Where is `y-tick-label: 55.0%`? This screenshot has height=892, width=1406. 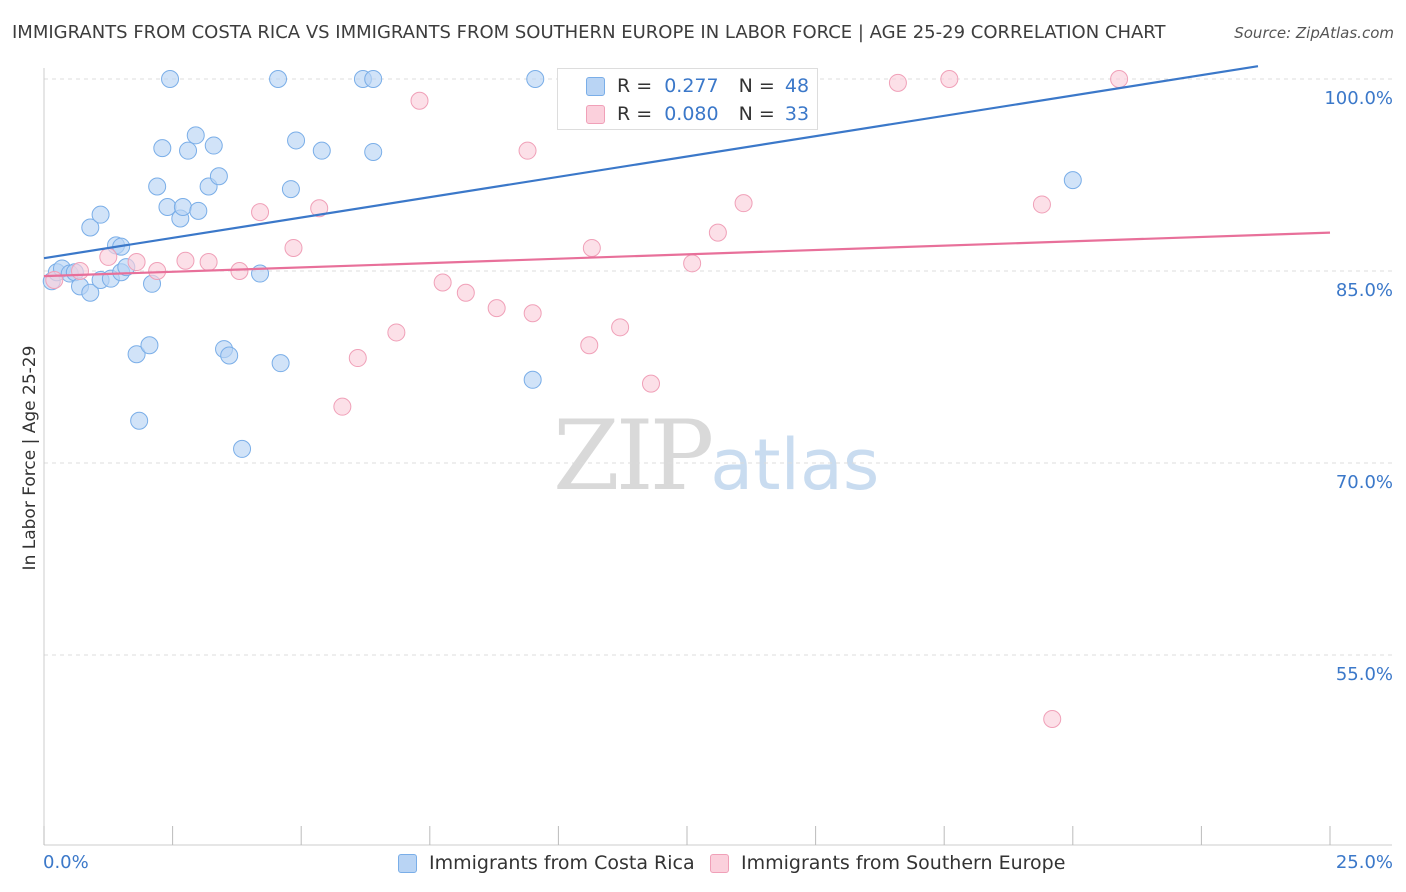 y-tick-label: 55.0% is located at coordinates (1364, 674).